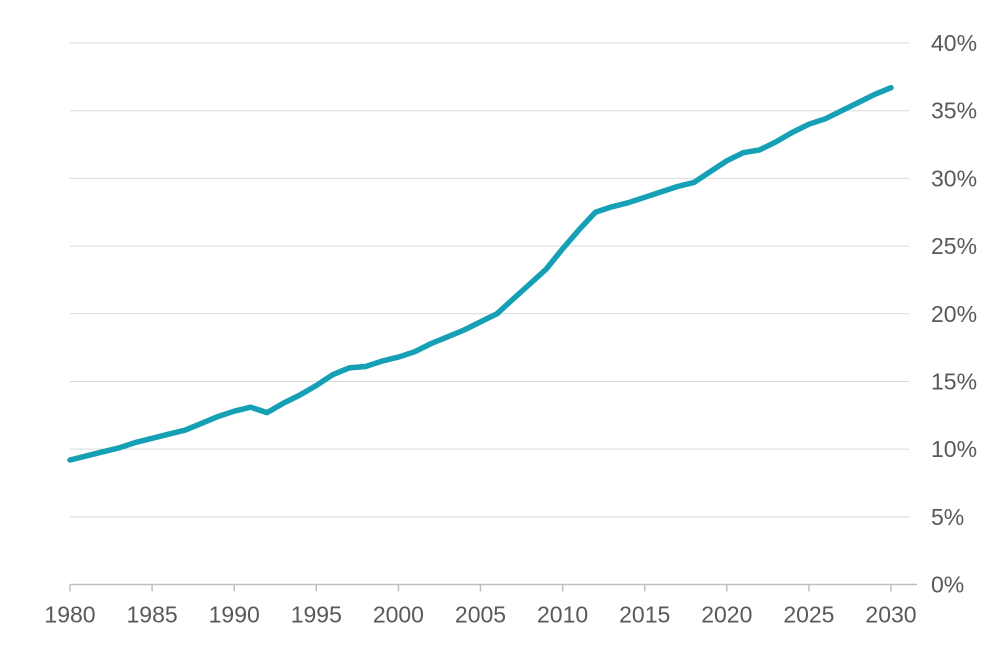  What do you see at coordinates (234, 615) in the screenshot?
I see `x-tick-label-1990: 1990` at bounding box center [234, 615].